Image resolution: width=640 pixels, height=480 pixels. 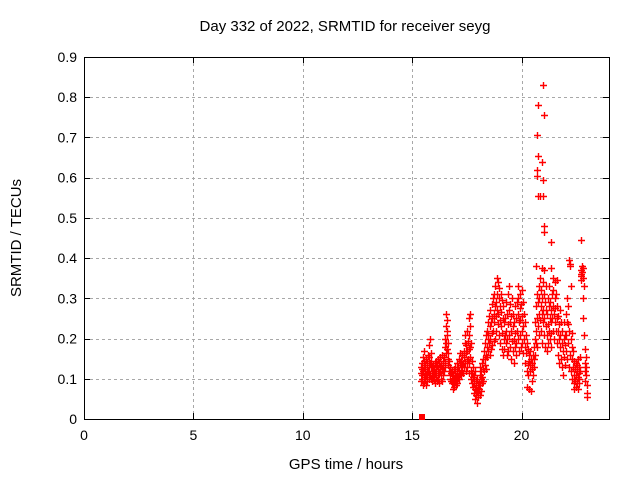 What do you see at coordinates (68, 57) in the screenshot?
I see `y-tick-label: 0.9` at bounding box center [68, 57].